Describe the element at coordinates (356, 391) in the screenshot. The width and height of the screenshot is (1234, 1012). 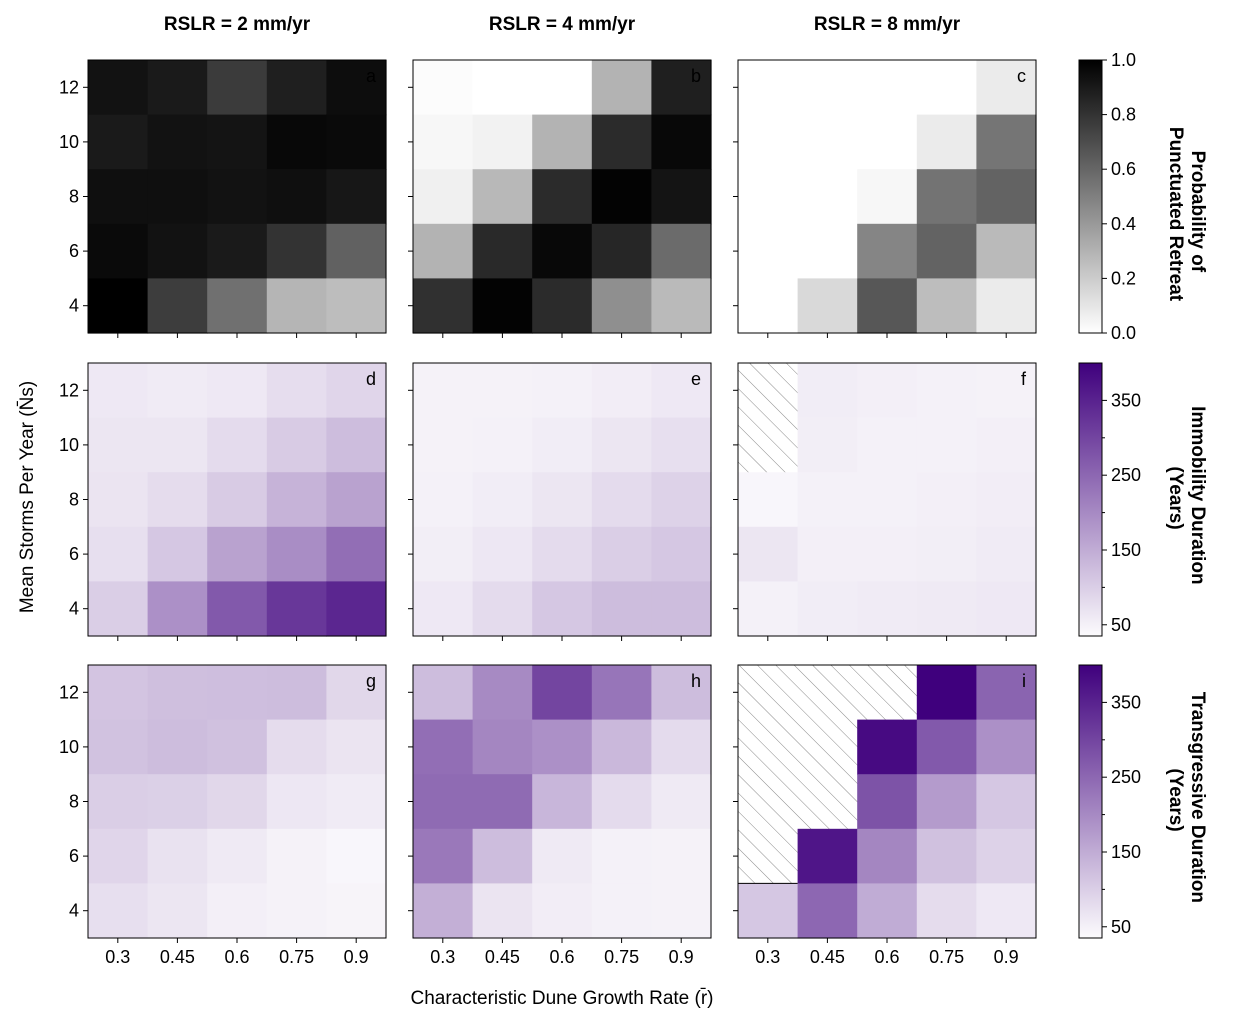
I see `heatmap-cell-d-r0-c4` at that location.